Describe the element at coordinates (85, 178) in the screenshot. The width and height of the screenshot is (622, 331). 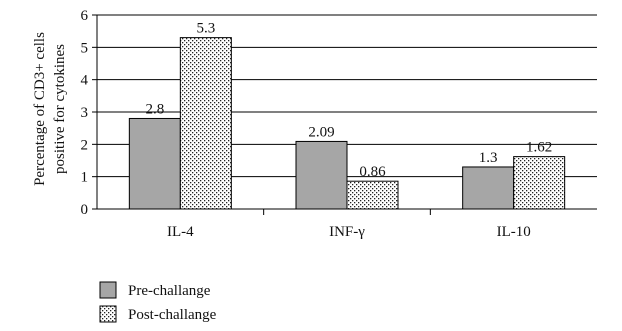
I see `y-tick-label: 1` at that location.